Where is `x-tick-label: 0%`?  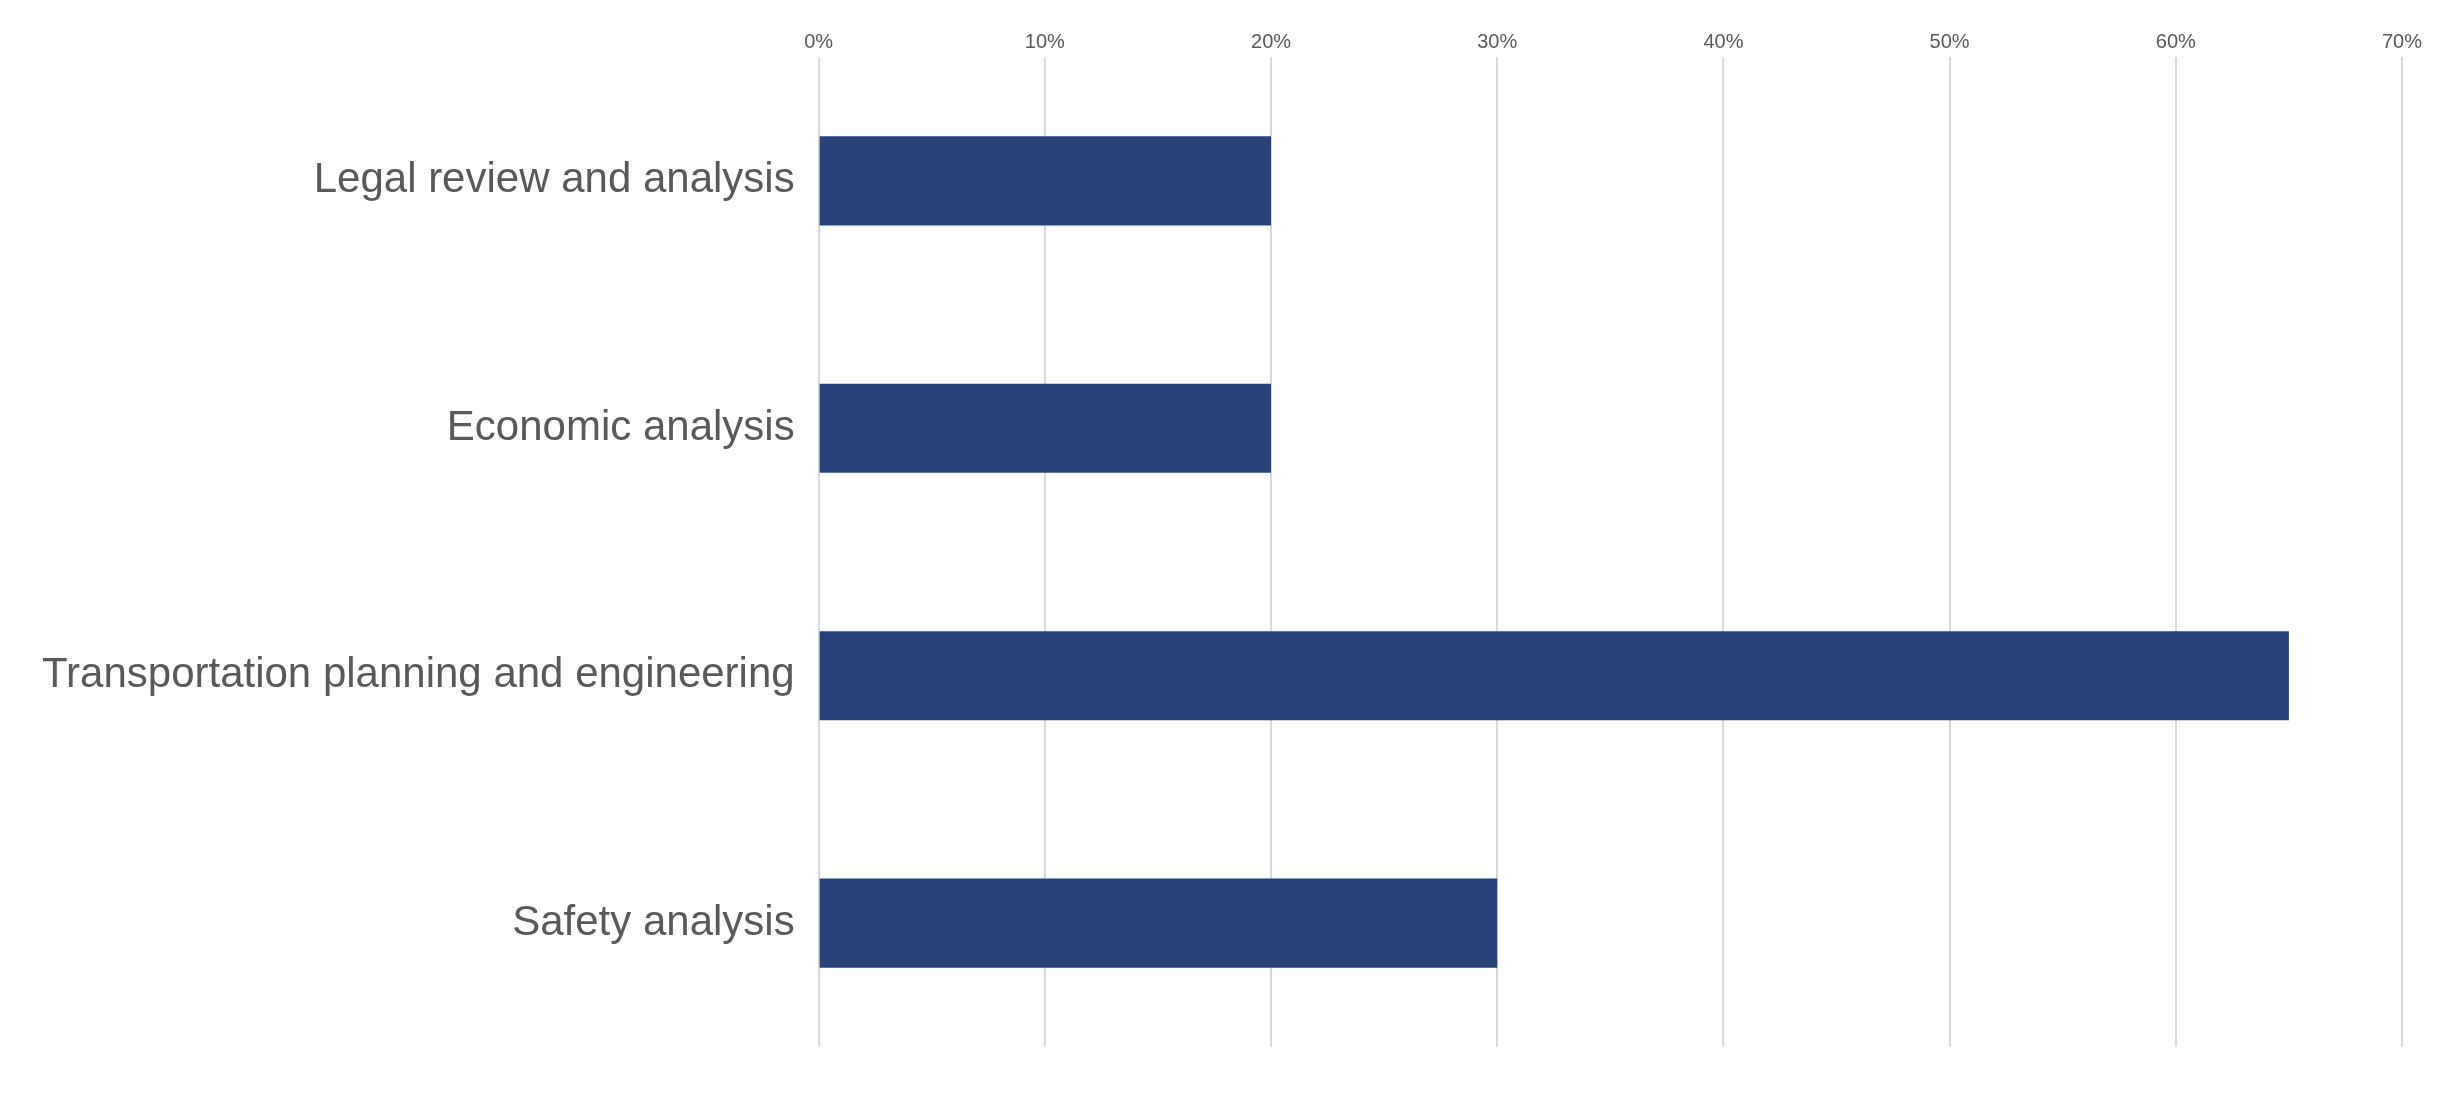 x-tick-label: 0% is located at coordinates (819, 40).